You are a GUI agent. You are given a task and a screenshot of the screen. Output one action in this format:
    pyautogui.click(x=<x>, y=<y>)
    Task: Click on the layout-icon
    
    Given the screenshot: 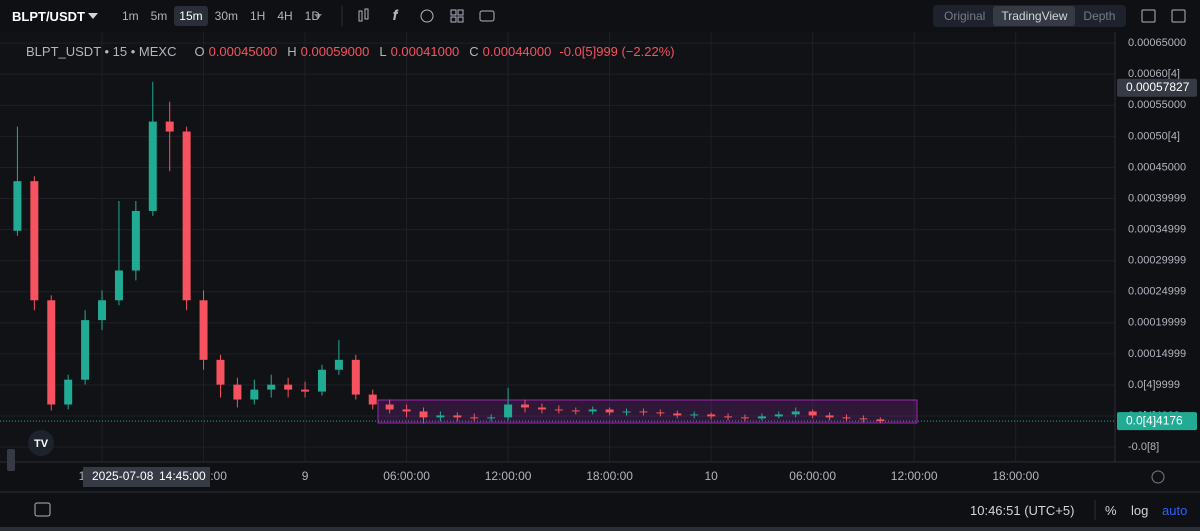 What is the action you would take?
    pyautogui.click(x=457, y=16)
    